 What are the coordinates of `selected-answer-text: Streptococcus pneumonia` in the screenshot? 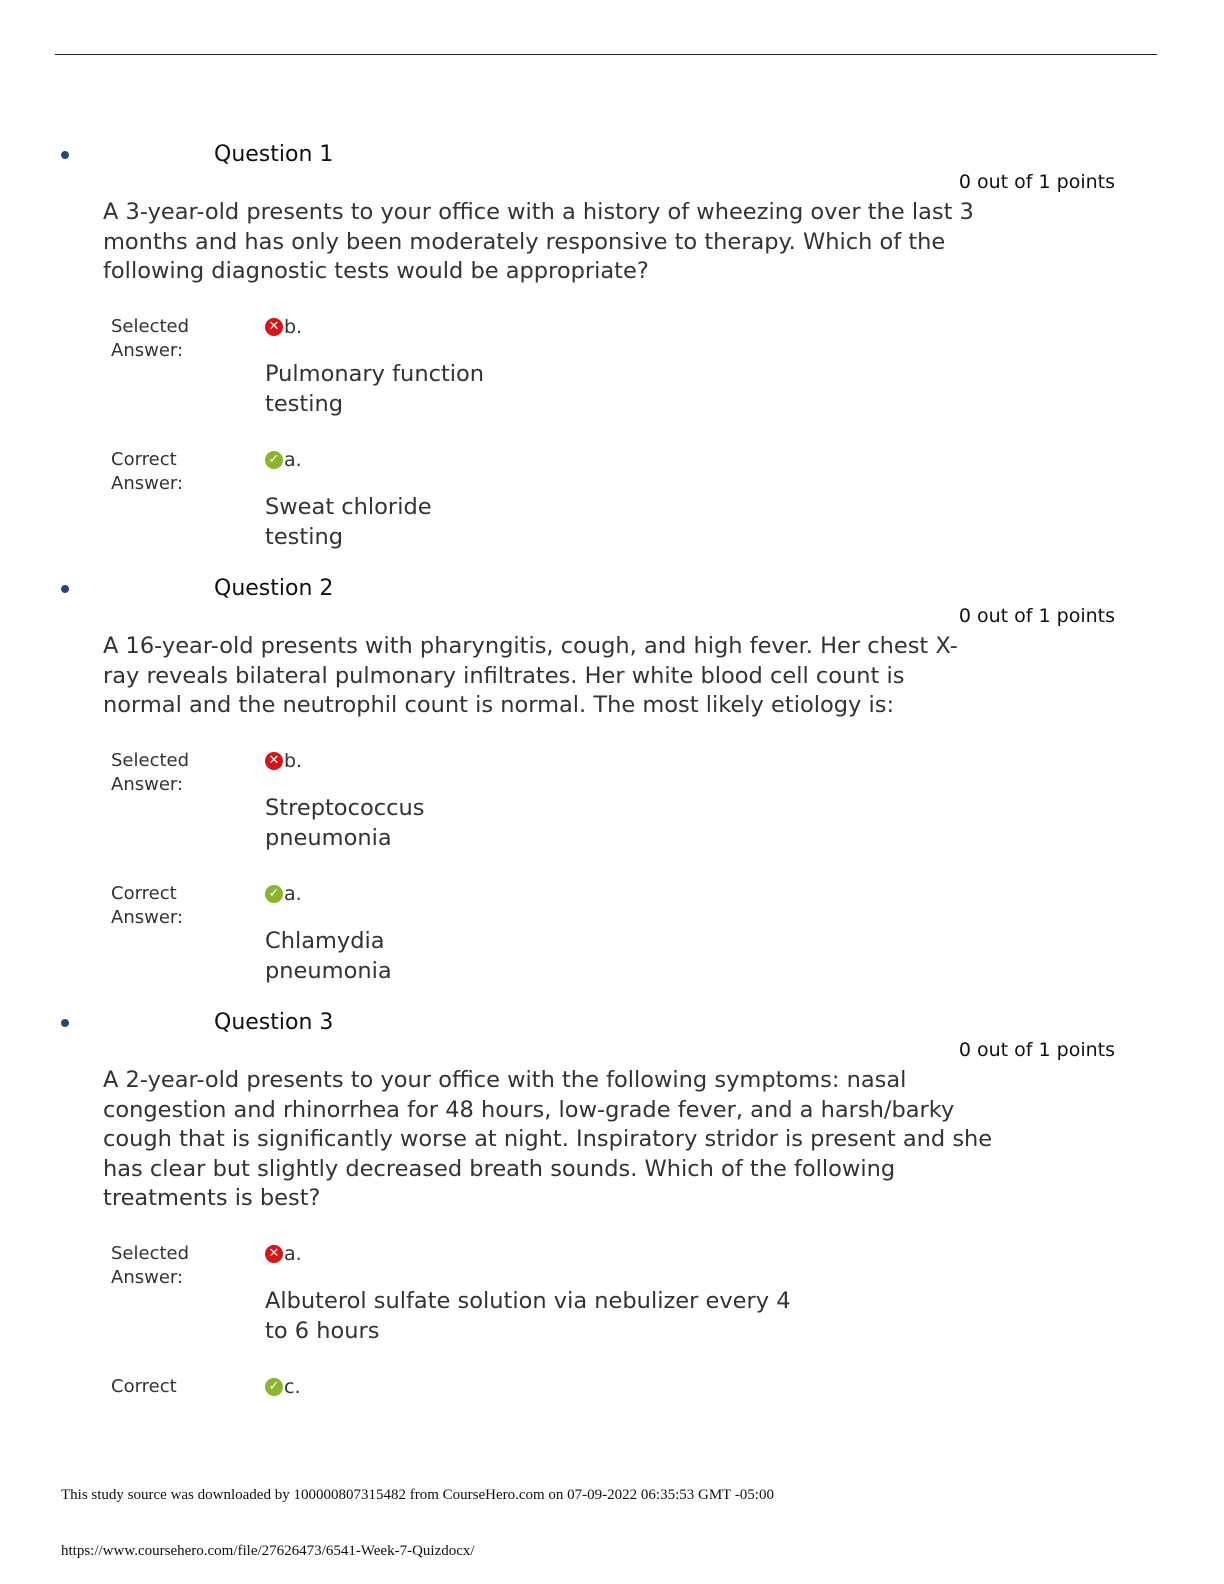 It's located at (345, 823).